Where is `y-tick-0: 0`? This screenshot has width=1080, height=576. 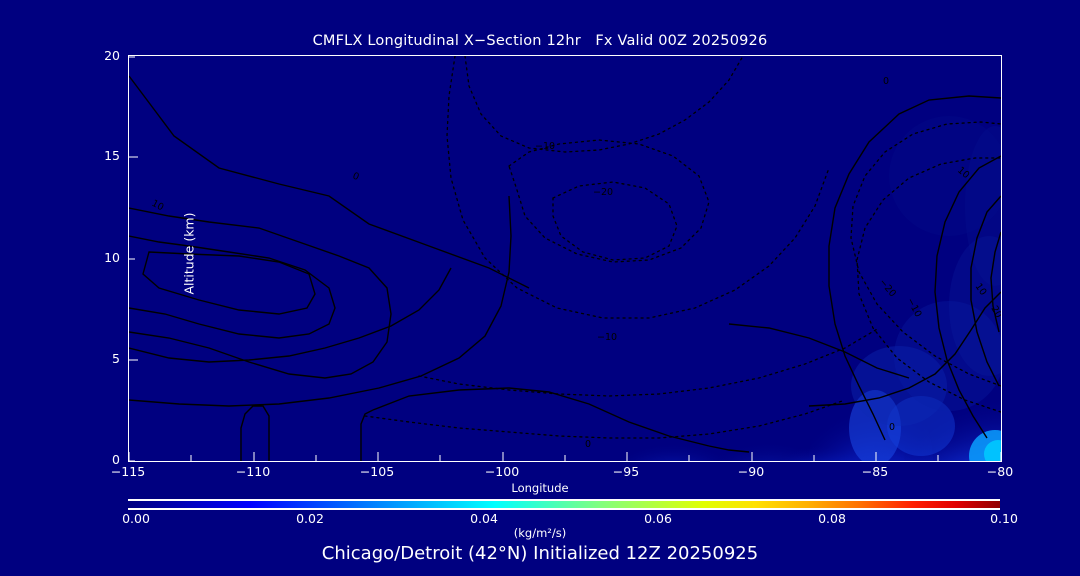 y-tick-0: 0 is located at coordinates (116, 459).